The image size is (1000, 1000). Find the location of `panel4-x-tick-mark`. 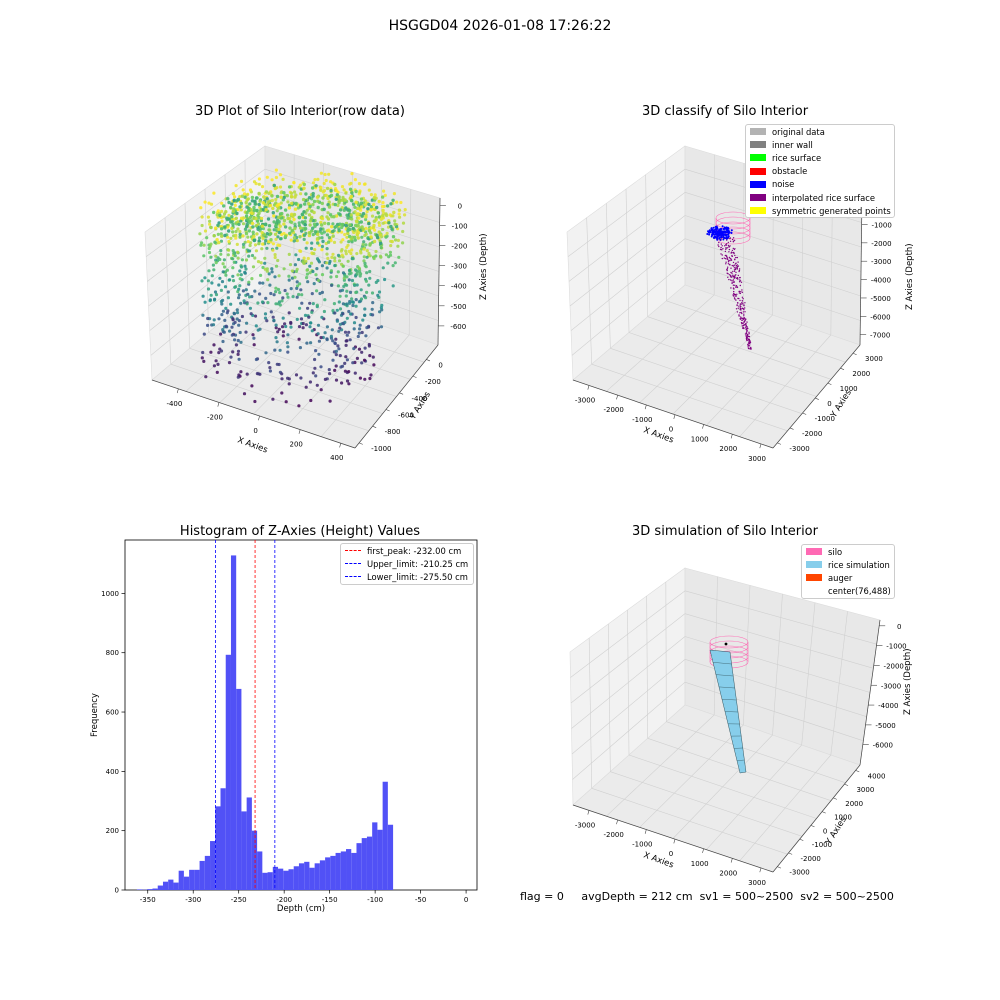

panel4-x-tick-mark is located at coordinates (588, 812).